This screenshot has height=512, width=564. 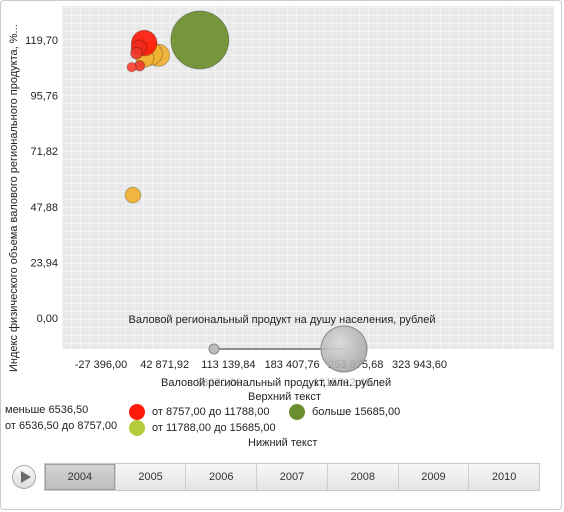 I want to click on timeline: 2004 2005 2006 2007 2008 2009 2010, so click(x=275, y=477).